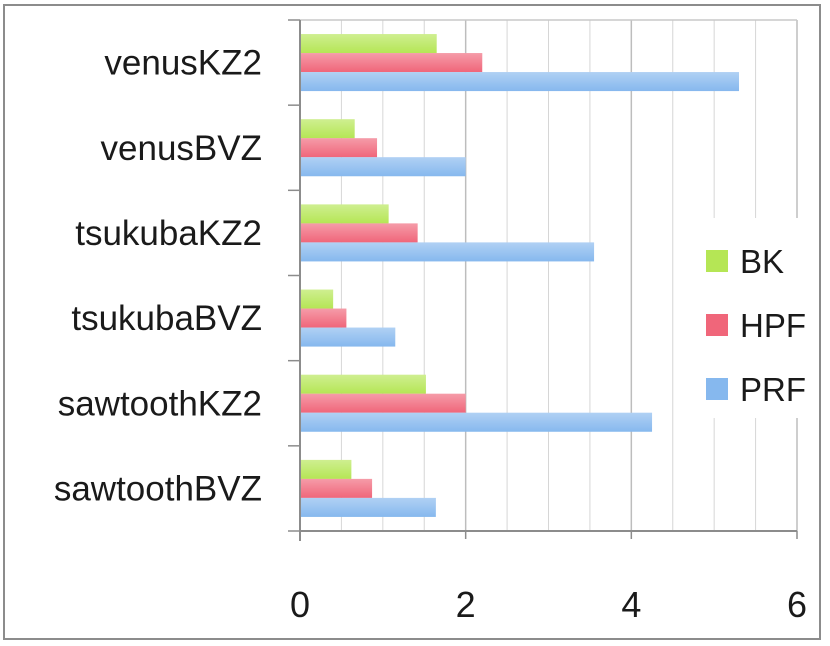  What do you see at coordinates (183, 63) in the screenshot?
I see `category-label: venusKZ2` at bounding box center [183, 63].